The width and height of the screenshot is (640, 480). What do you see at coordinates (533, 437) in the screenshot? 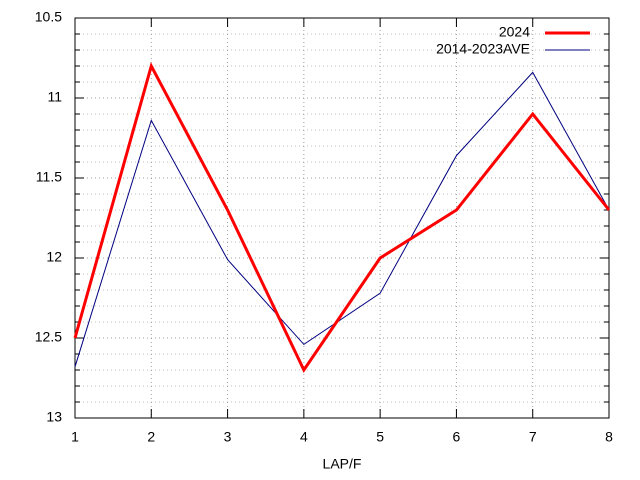
I see `x-tick-label: 7` at bounding box center [533, 437].